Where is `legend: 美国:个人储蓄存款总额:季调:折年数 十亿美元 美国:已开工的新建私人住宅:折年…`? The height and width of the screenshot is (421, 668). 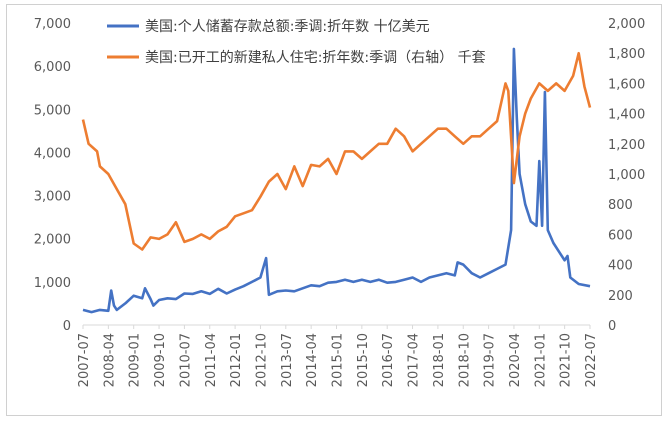 legend: 美国:个人储蓄存款总额:季调:折年数 十亿美元 美国:已开工的新建私人住宅:折年… is located at coordinates (296, 42).